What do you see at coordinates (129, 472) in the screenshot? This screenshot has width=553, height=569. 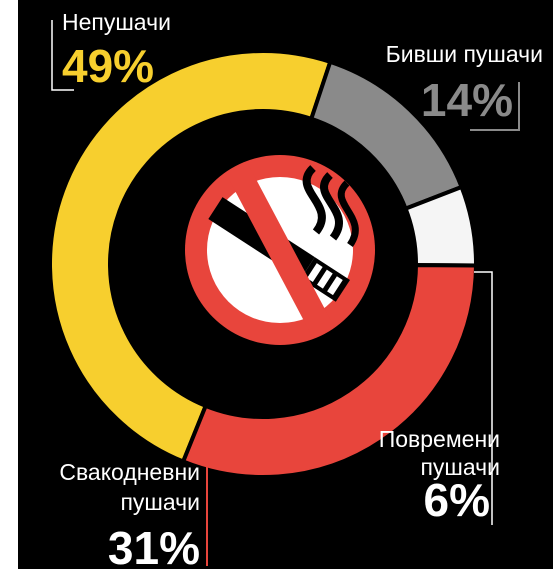 I see `label-daily-line1: Свакодневни` at bounding box center [129, 472].